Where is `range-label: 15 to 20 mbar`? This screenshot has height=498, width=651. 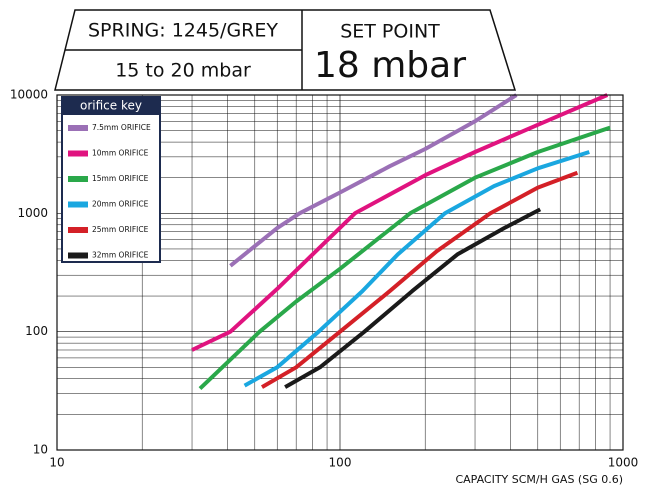 range-label: 15 to 20 mbar is located at coordinates (183, 71).